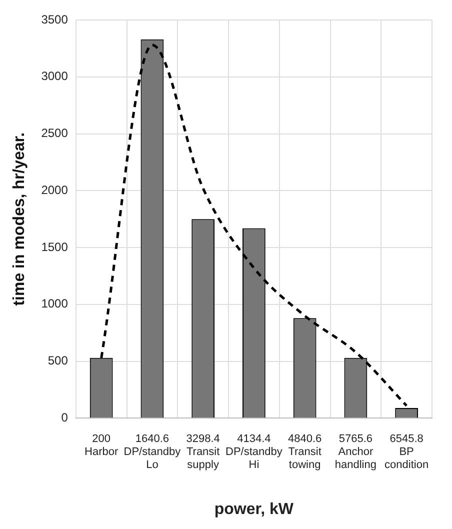  Describe the element at coordinates (305, 452) in the screenshot. I see `x-tick-label: 4840.6 Transit towing` at that location.